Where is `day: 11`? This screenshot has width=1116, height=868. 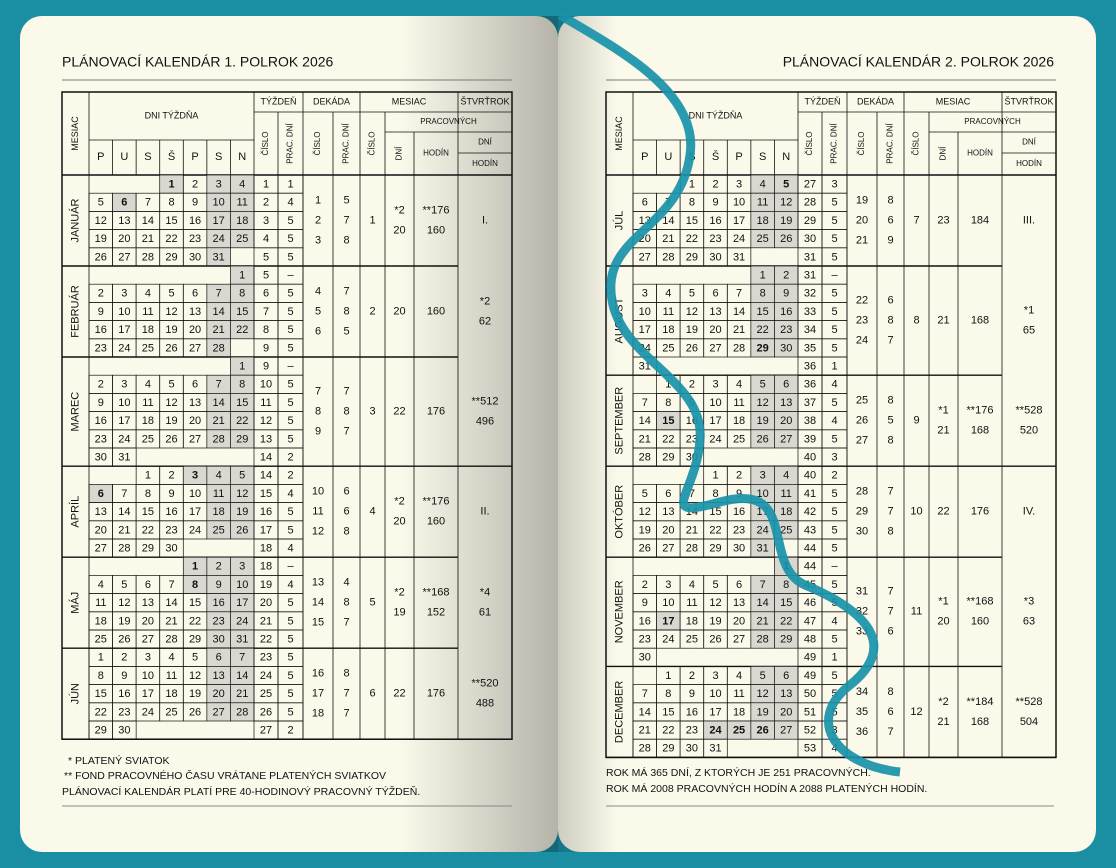 day: 11 is located at coordinates (762, 203).